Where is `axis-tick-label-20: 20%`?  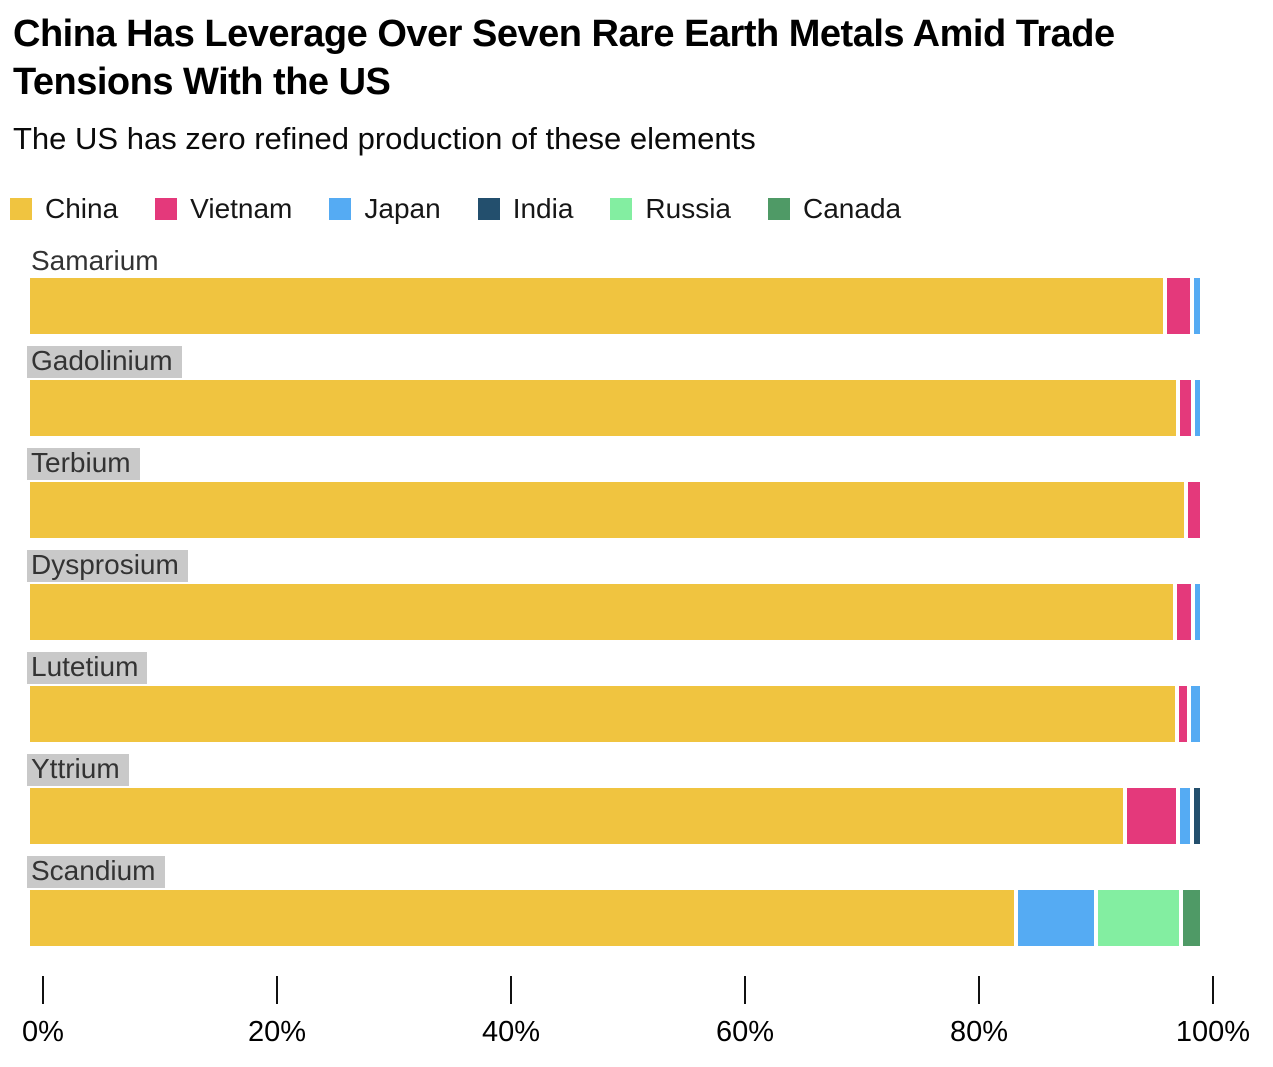
axis-tick-label-20: 20% is located at coordinates (277, 1032).